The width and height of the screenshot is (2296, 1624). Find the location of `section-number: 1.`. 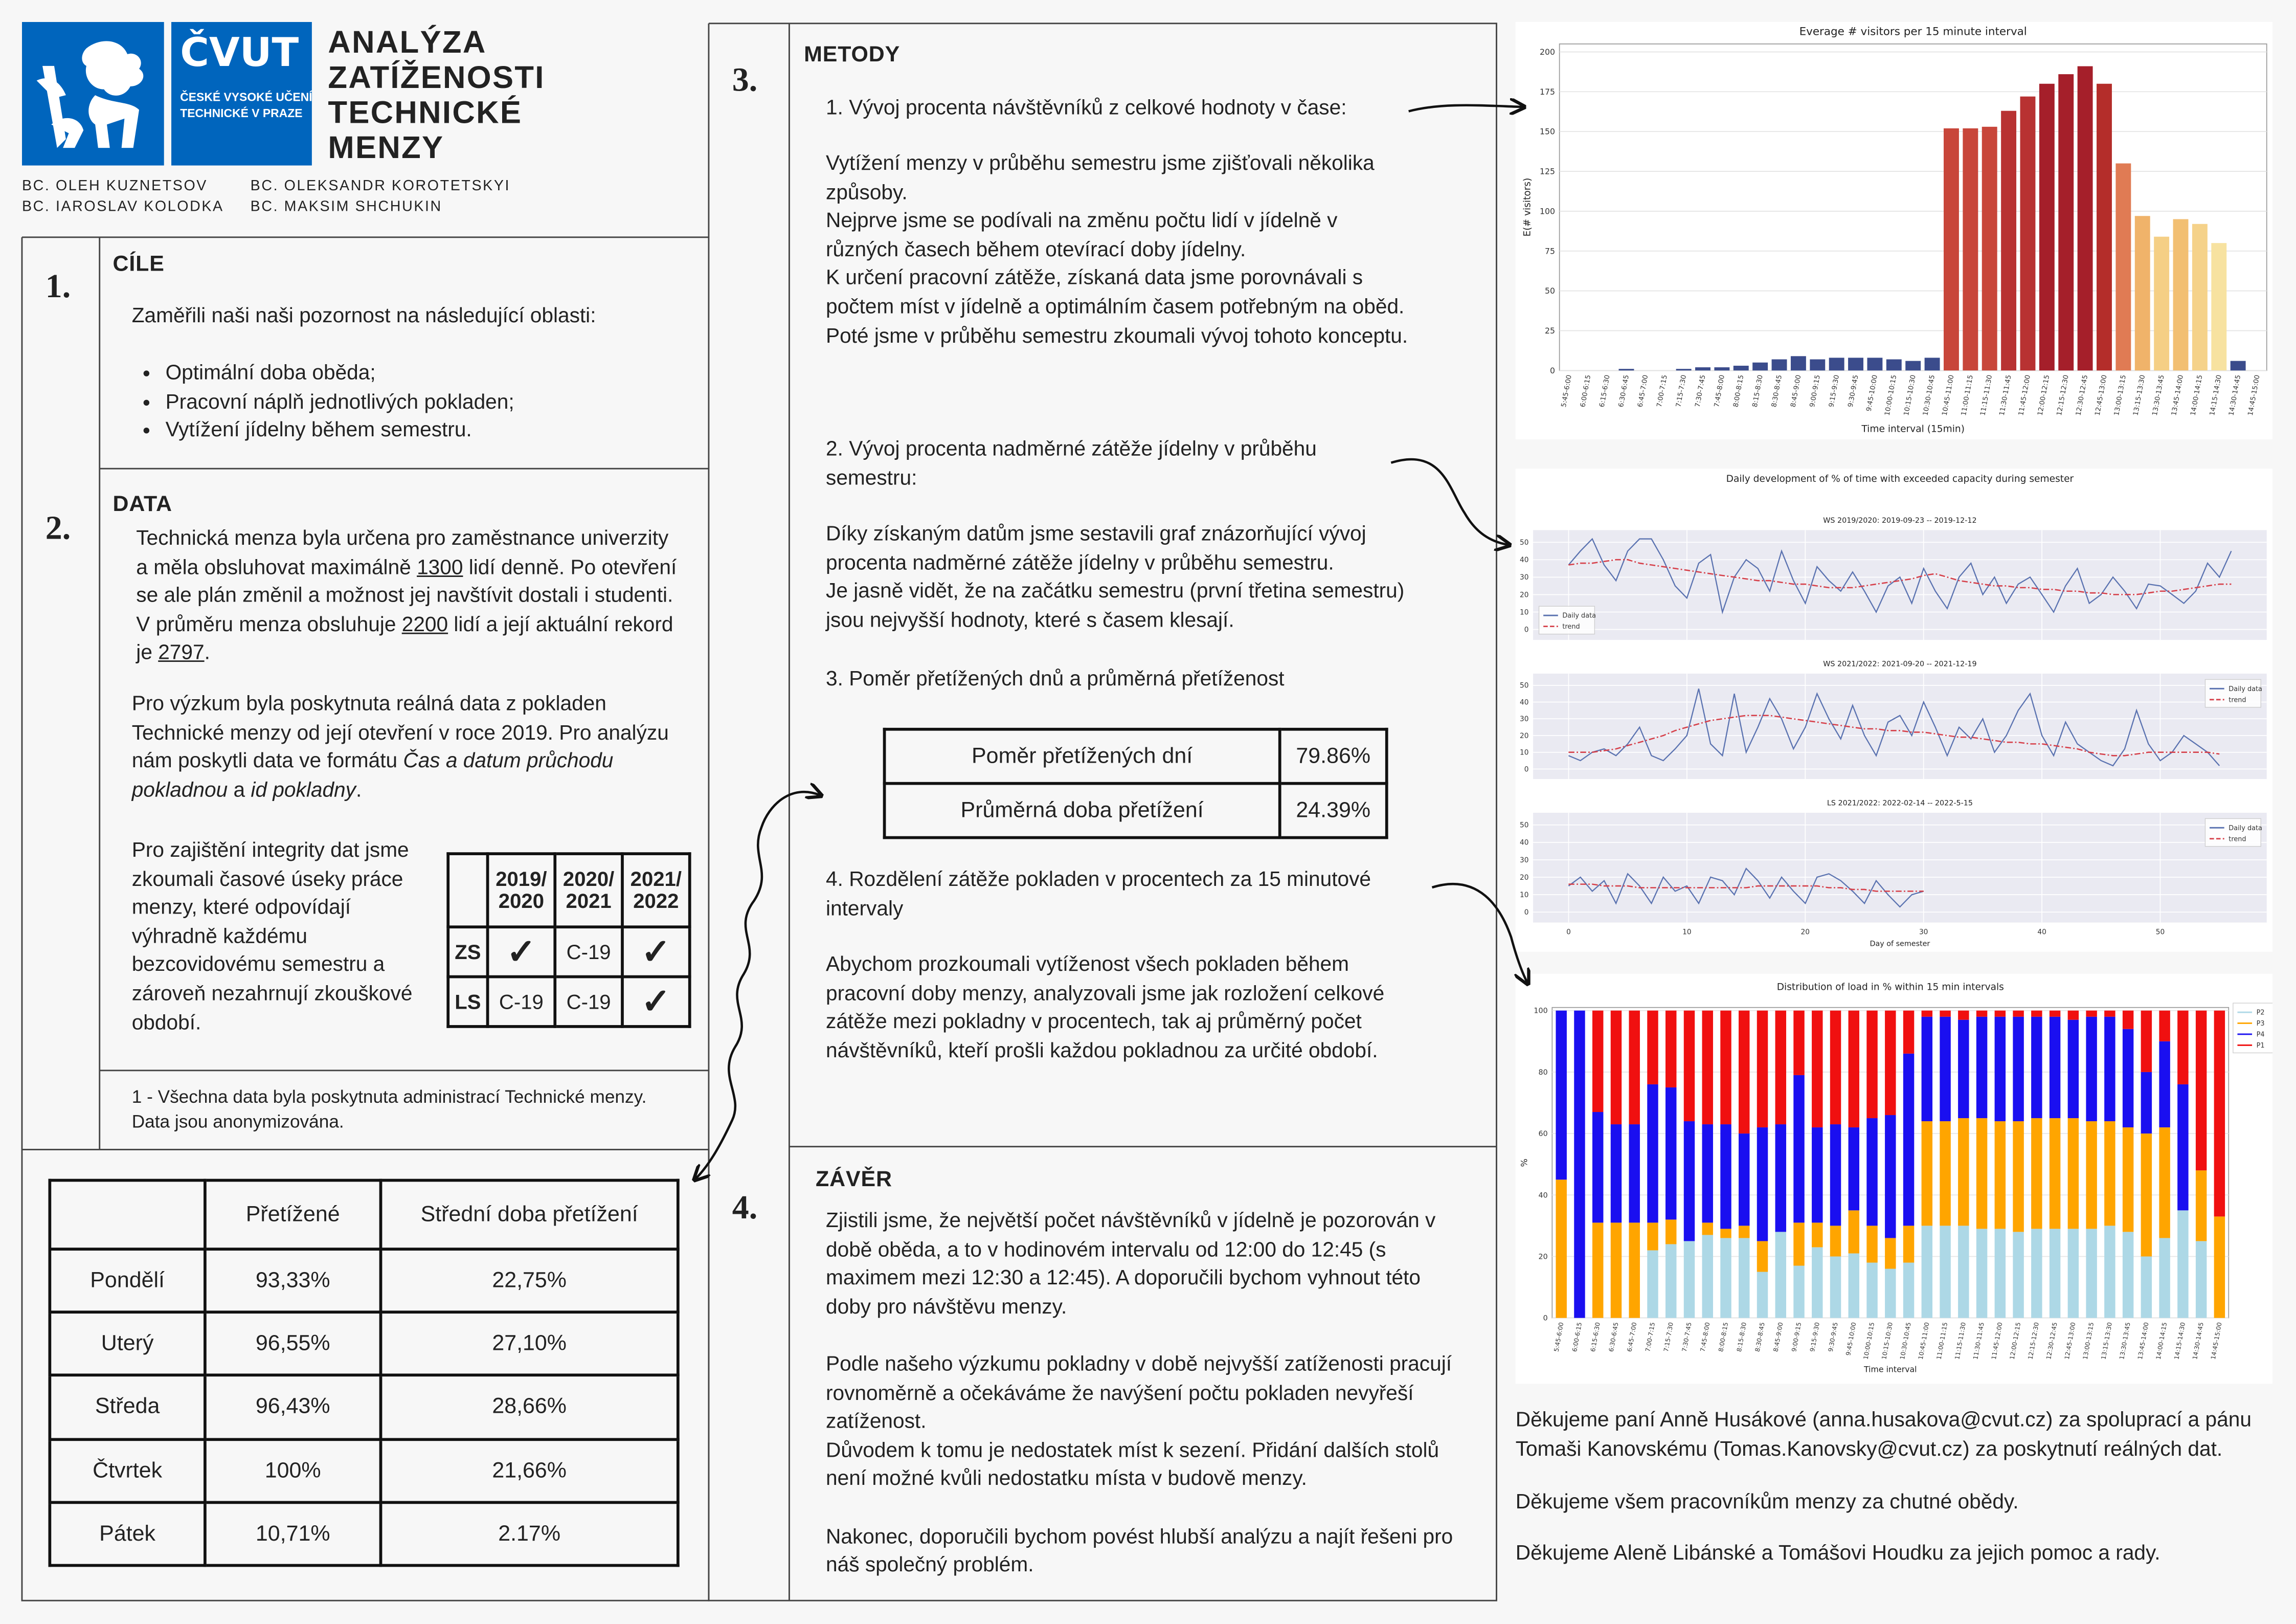

section-number: 1. is located at coordinates (58, 287).